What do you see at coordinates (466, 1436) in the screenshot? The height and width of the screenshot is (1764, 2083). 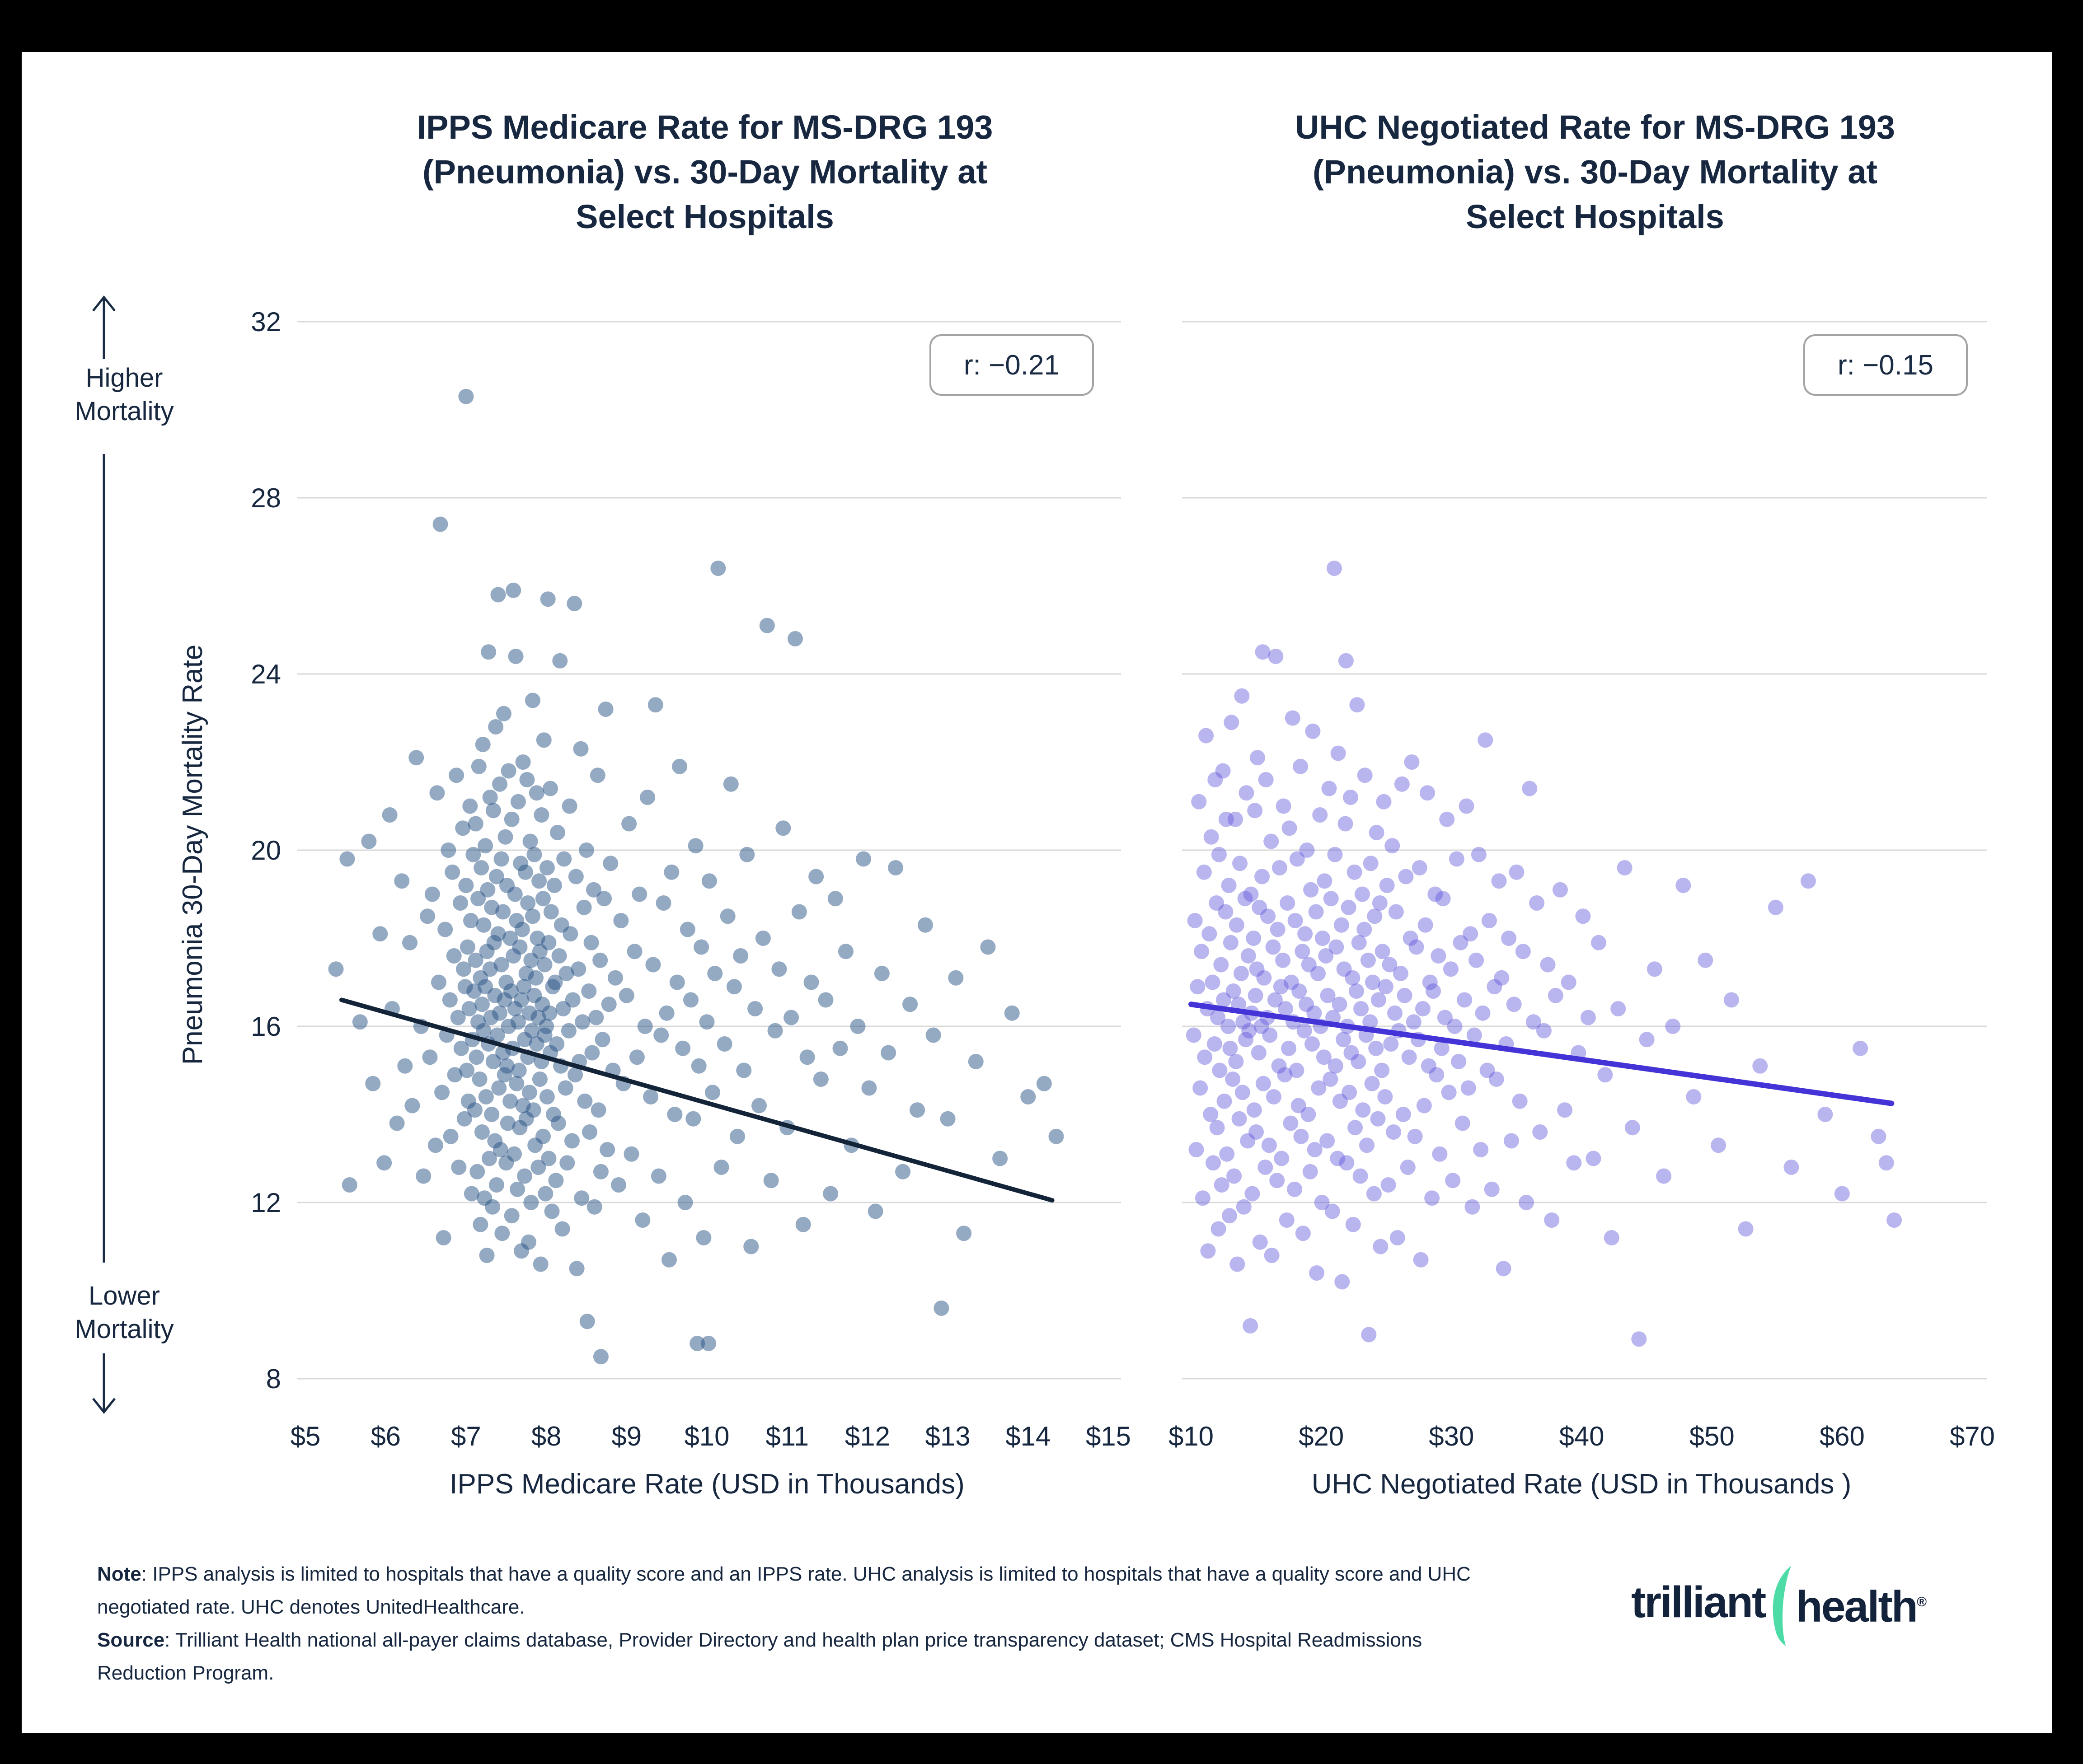 I see `x-tick-label: $7` at bounding box center [466, 1436].